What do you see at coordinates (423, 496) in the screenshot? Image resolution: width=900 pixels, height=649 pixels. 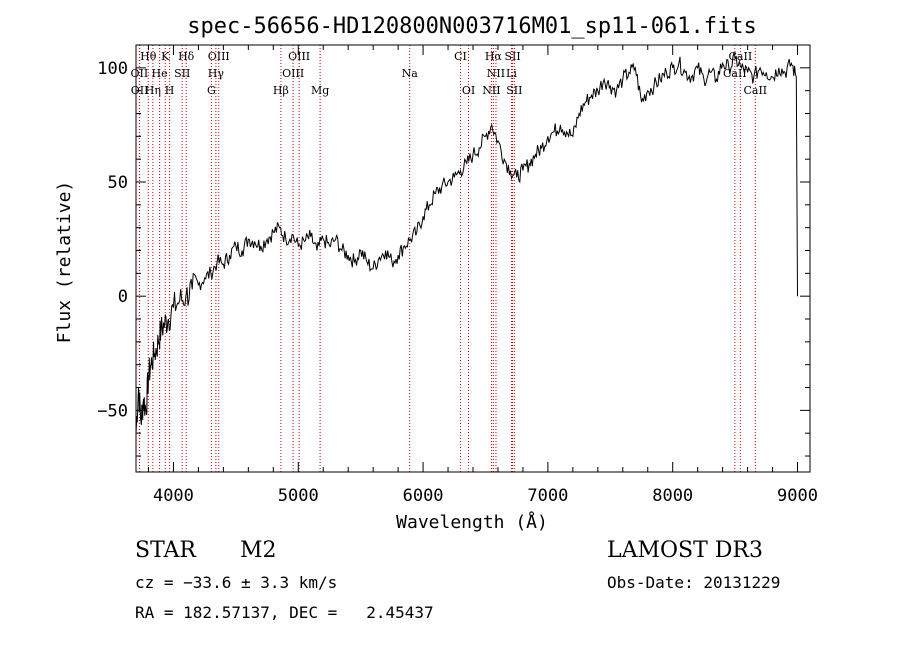 I see `x-tick-label: 6000` at bounding box center [423, 496].